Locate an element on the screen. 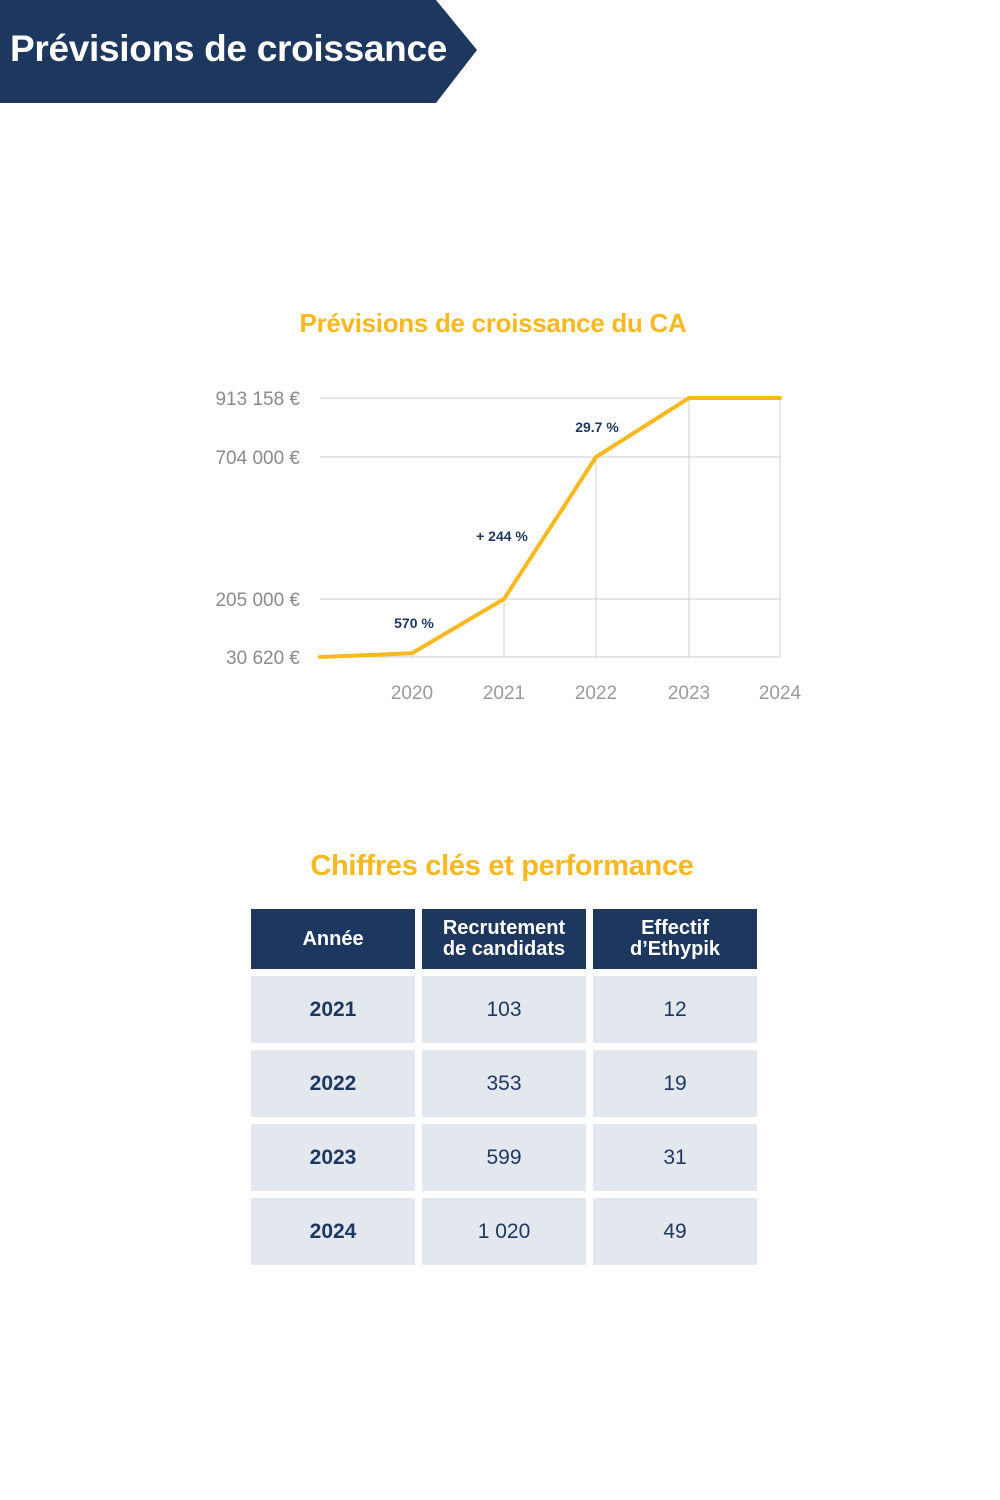 This screenshot has width=1000, height=1500. row-recruitment: 1 020 is located at coordinates (504, 1231).